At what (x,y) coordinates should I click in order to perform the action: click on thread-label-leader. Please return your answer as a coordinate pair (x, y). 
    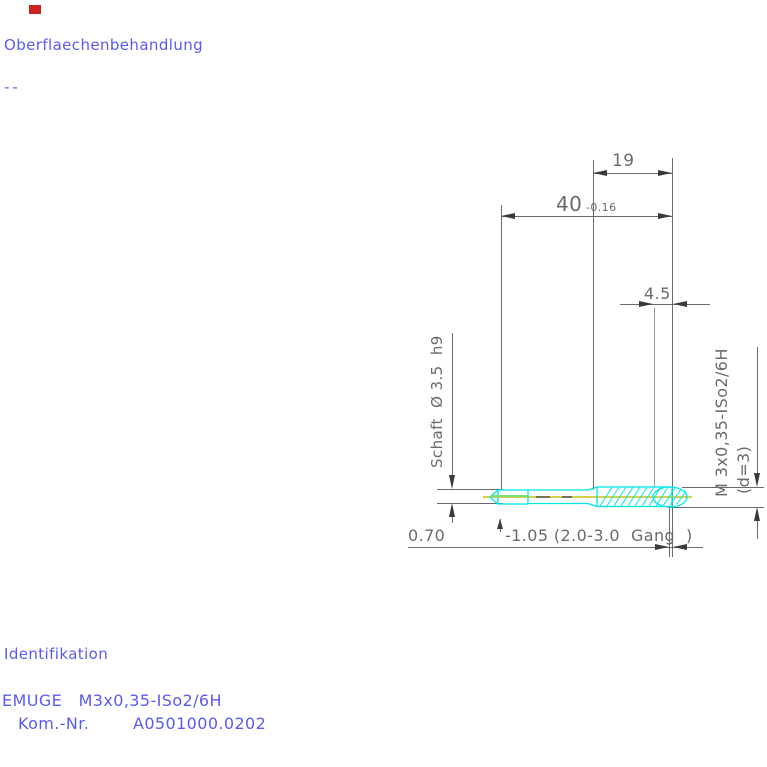
    Looking at the image, I should click on (757, 410).